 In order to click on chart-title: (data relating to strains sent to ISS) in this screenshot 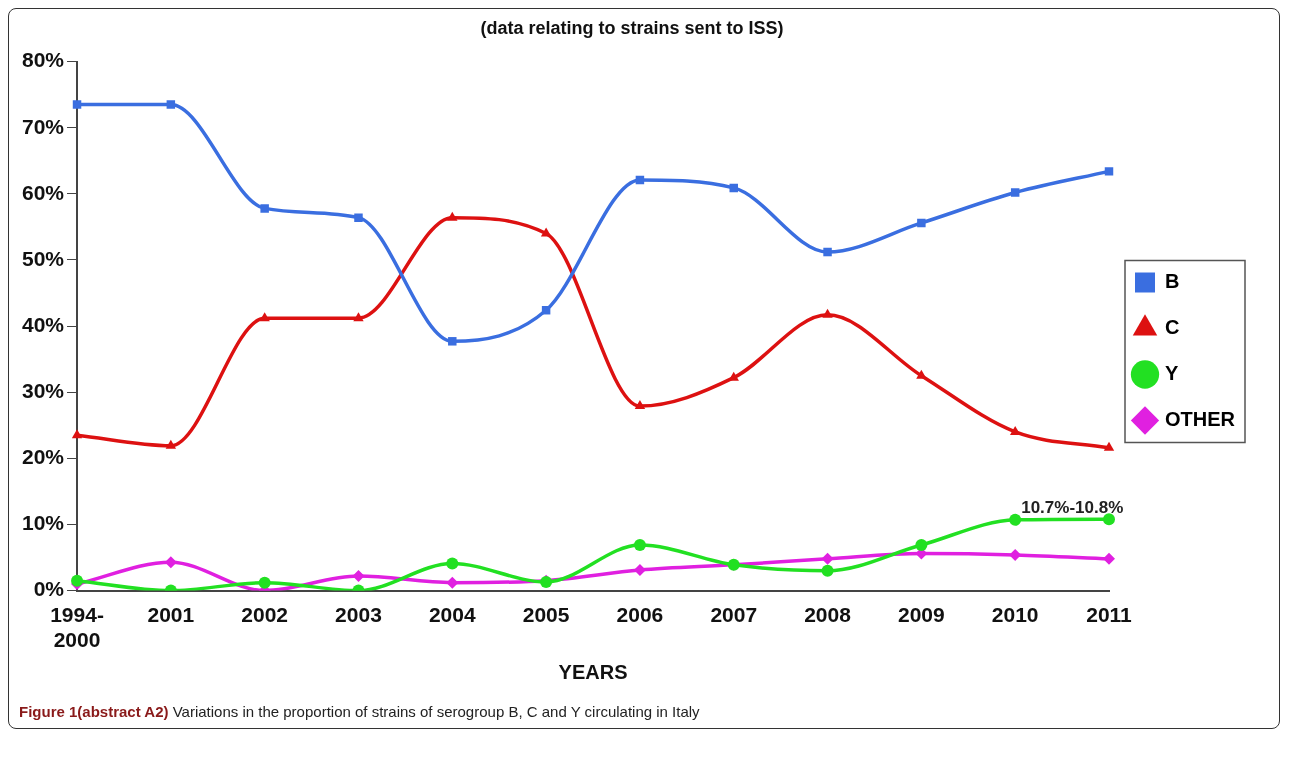, I will do `click(632, 27)`.